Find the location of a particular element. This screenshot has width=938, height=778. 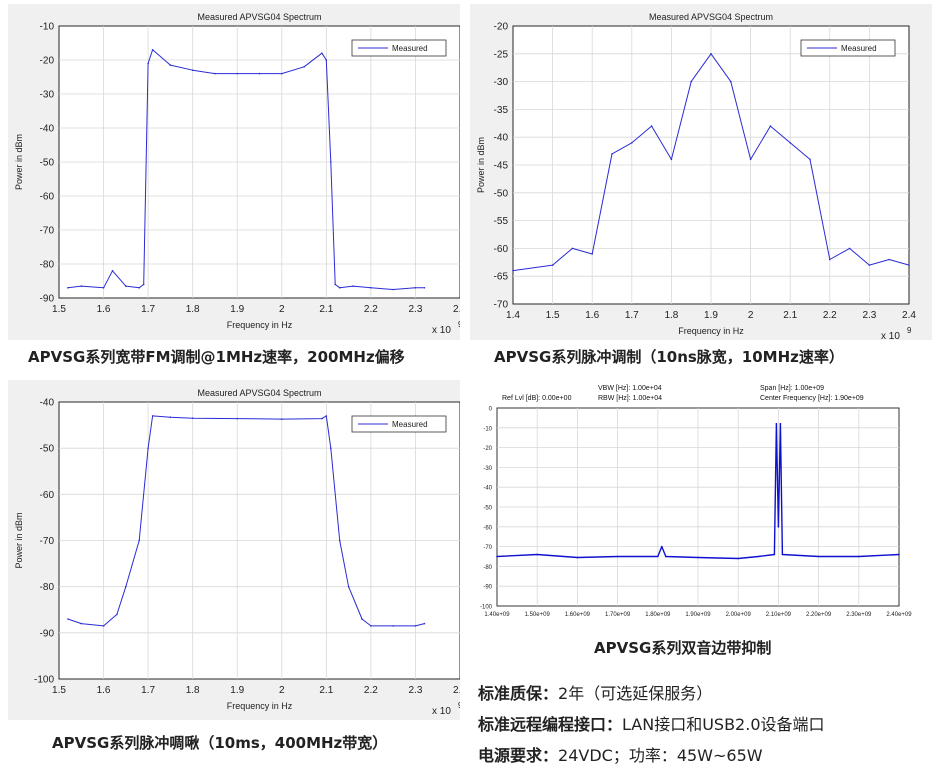

x-tick-label: 1.90e+09 is located at coordinates (698, 615).